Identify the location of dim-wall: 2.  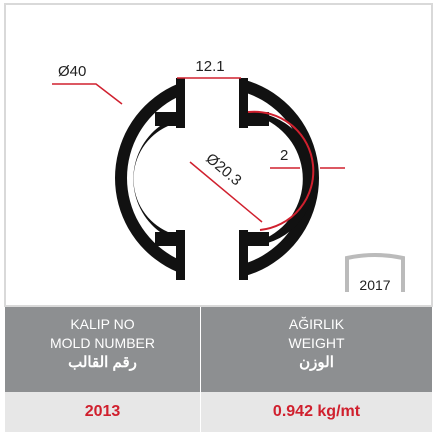
(284, 155).